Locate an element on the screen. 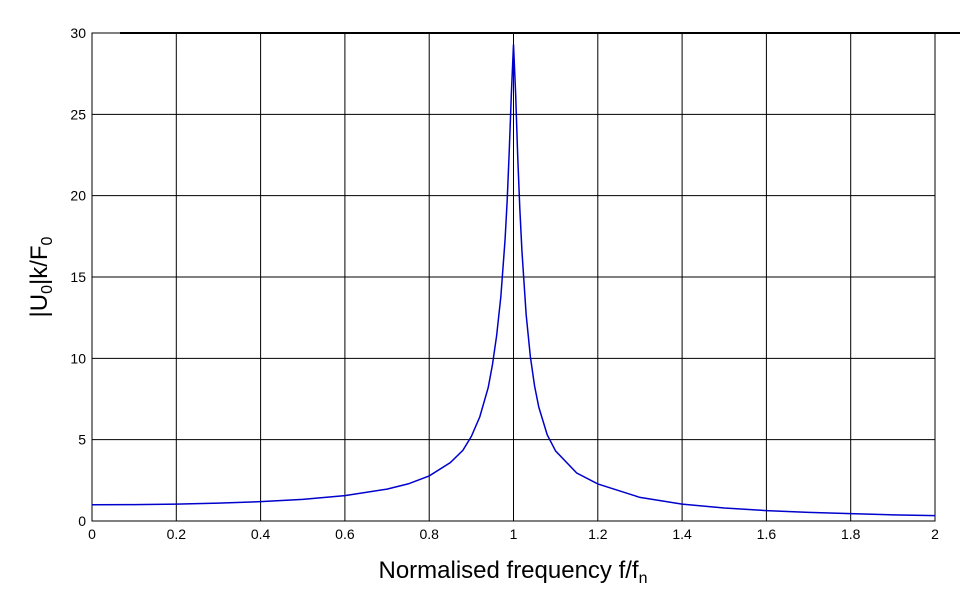 The image size is (980, 590). y-tick-label: 20 is located at coordinates (78, 196).